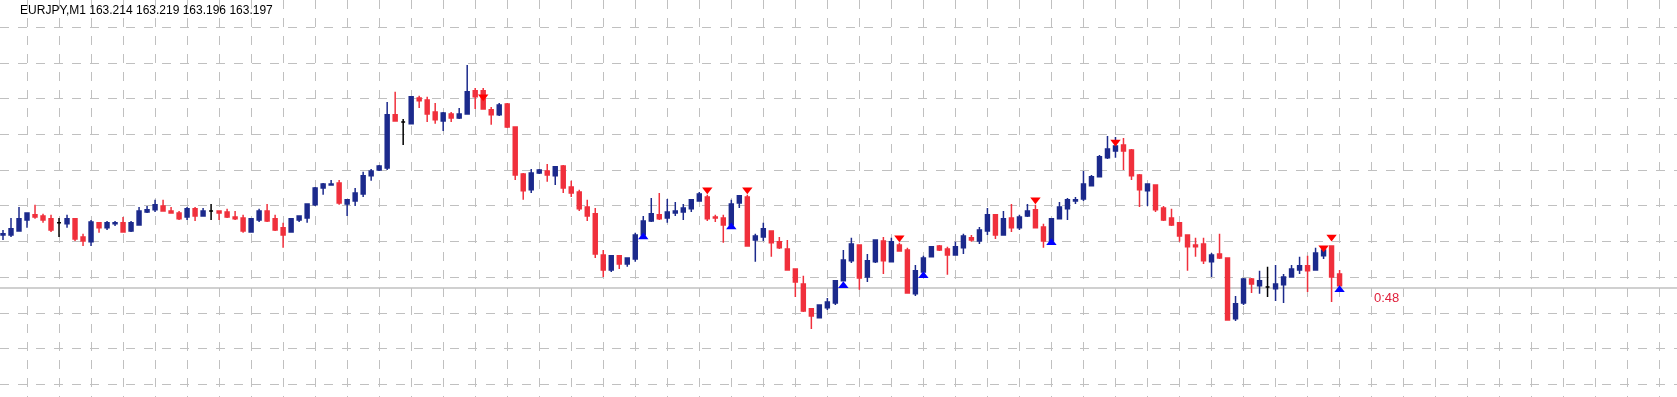  I want to click on text: 0:48, so click(1387, 297).